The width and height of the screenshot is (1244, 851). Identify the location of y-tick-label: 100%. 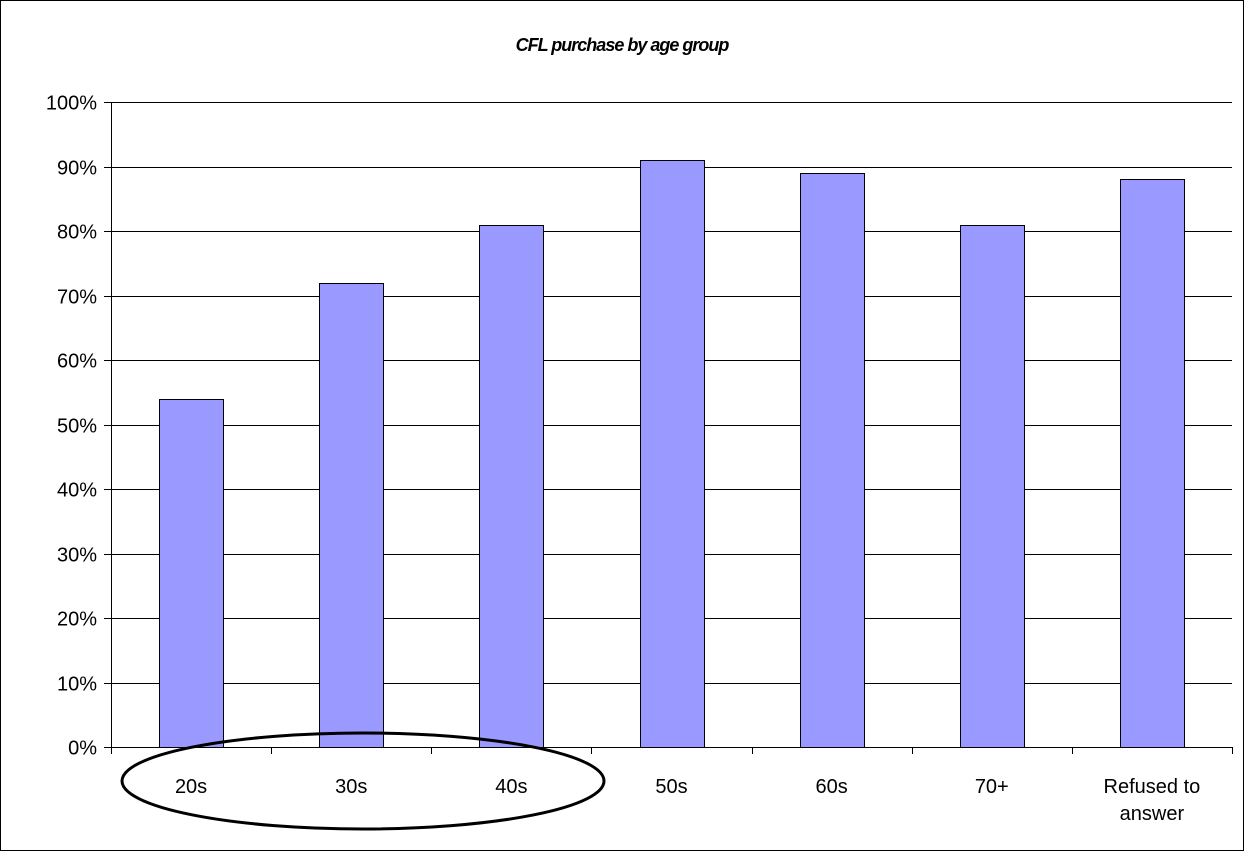
(71, 104).